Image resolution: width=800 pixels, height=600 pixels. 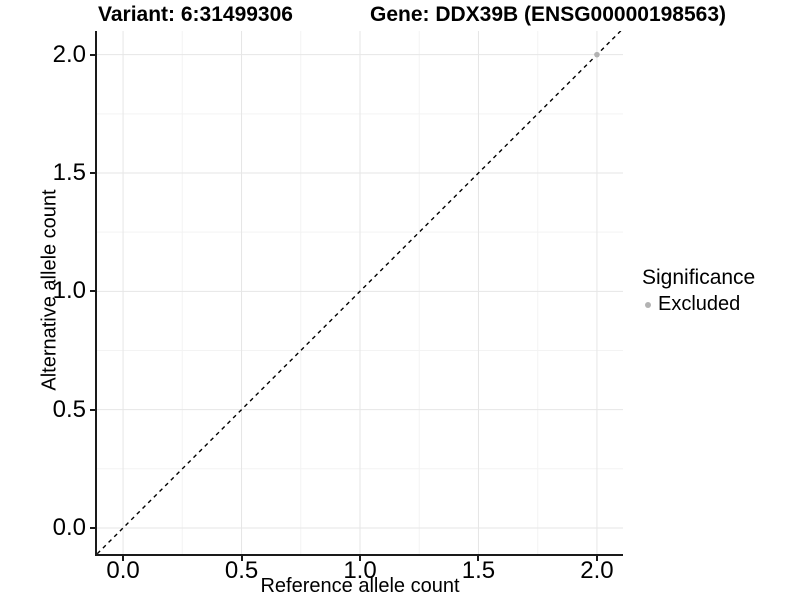 What do you see at coordinates (359, 555) in the screenshot?
I see `x-axis-line` at bounding box center [359, 555].